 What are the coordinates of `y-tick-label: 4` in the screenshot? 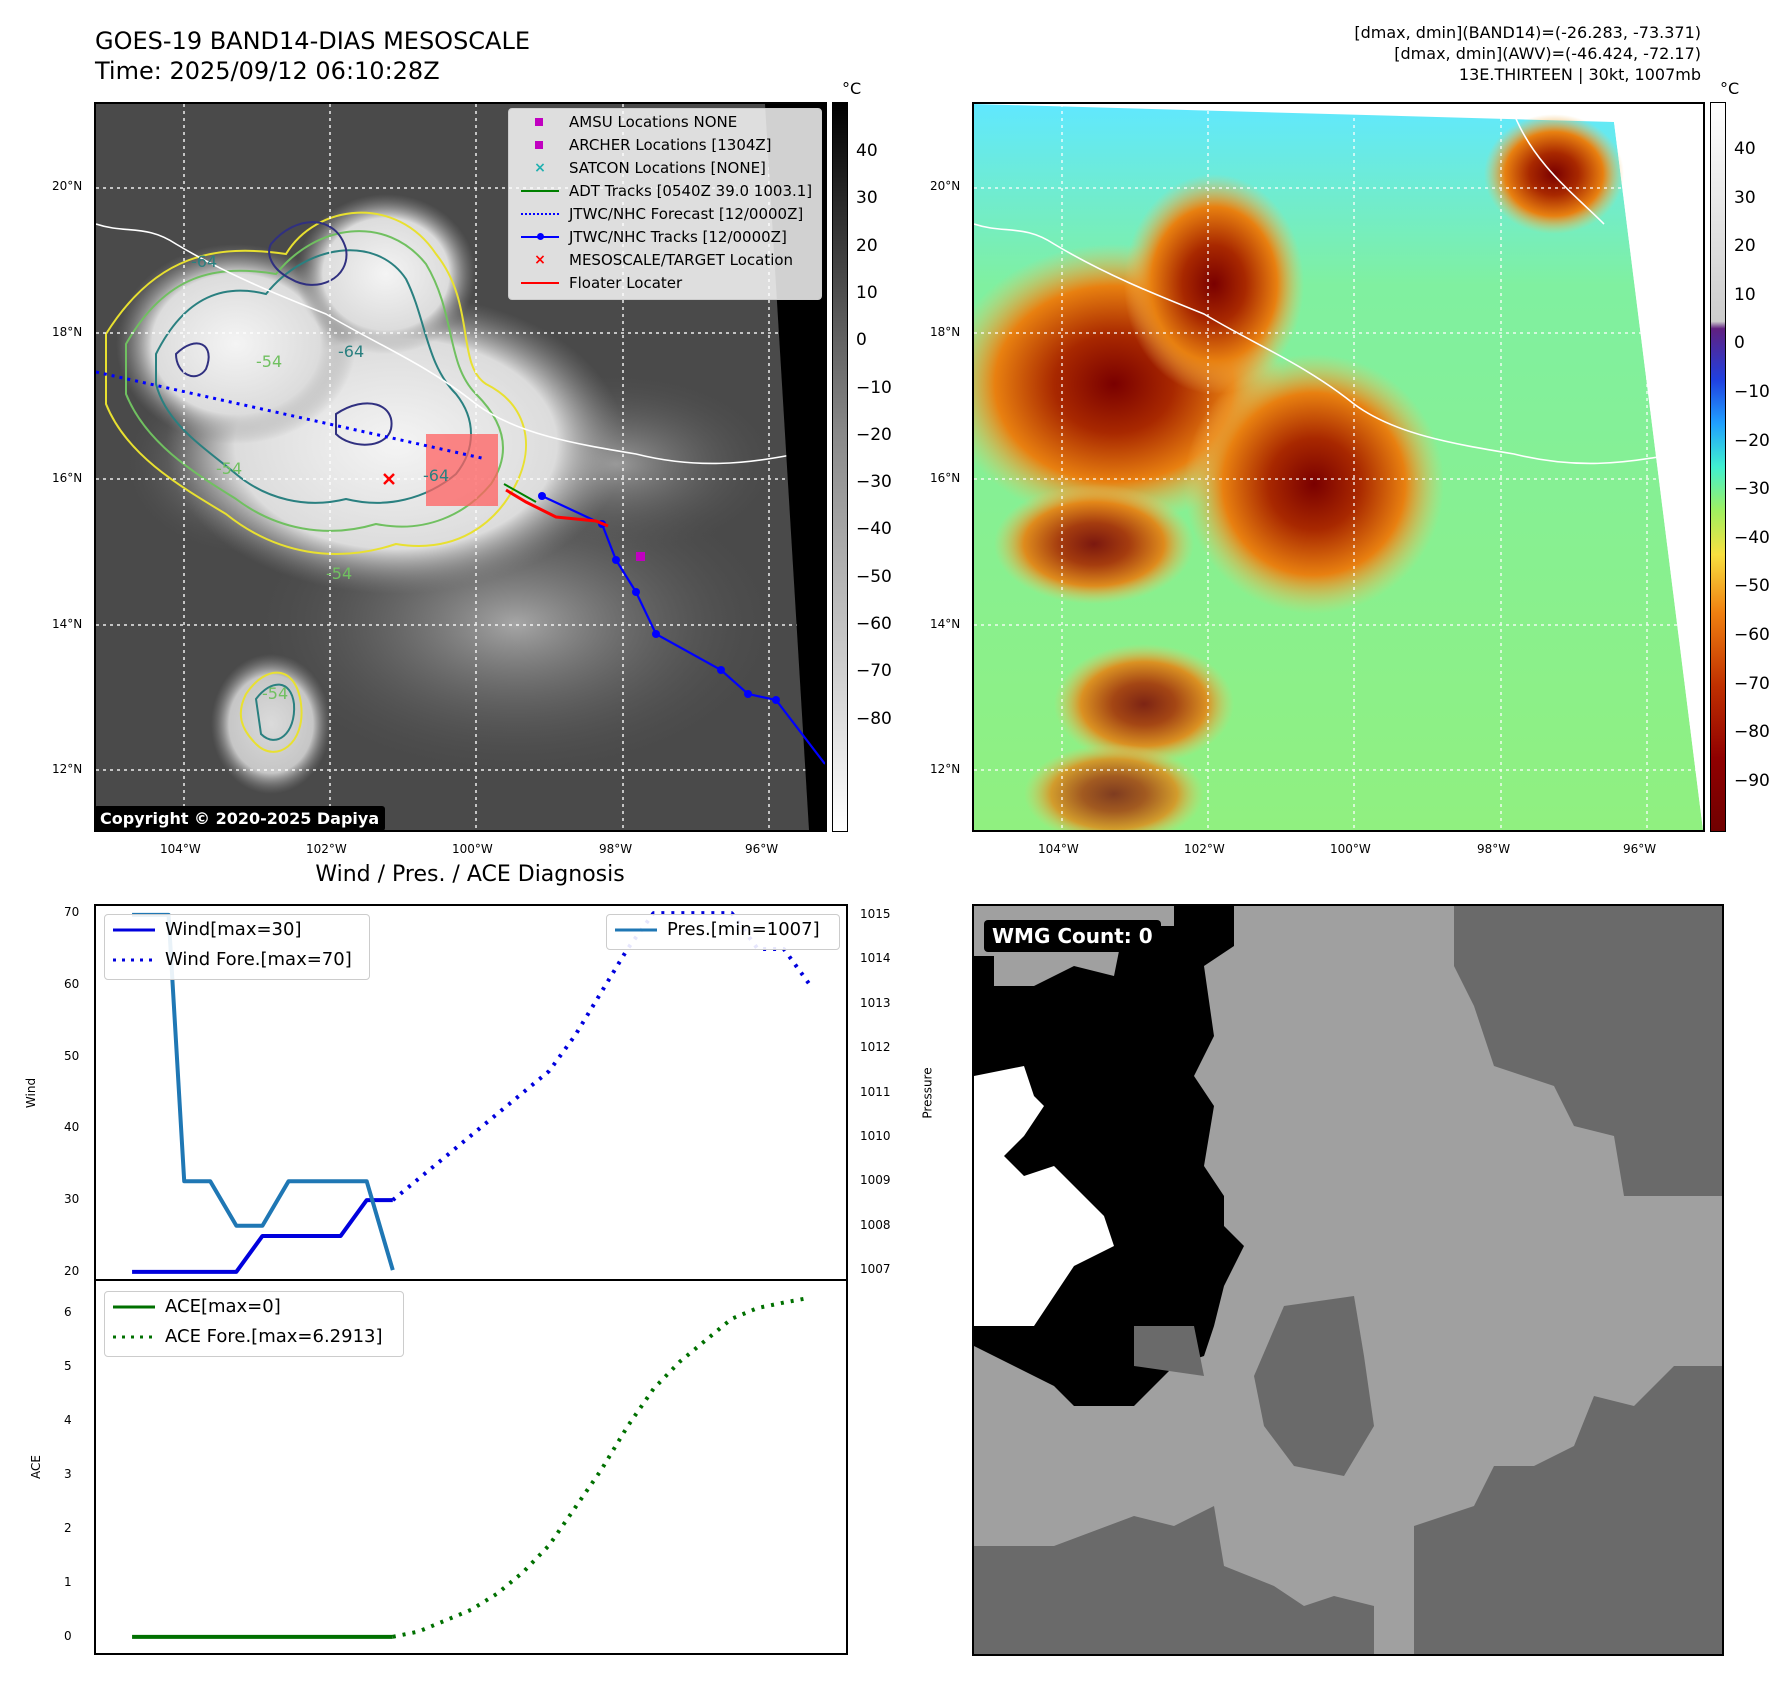 It's located at (68, 1420).